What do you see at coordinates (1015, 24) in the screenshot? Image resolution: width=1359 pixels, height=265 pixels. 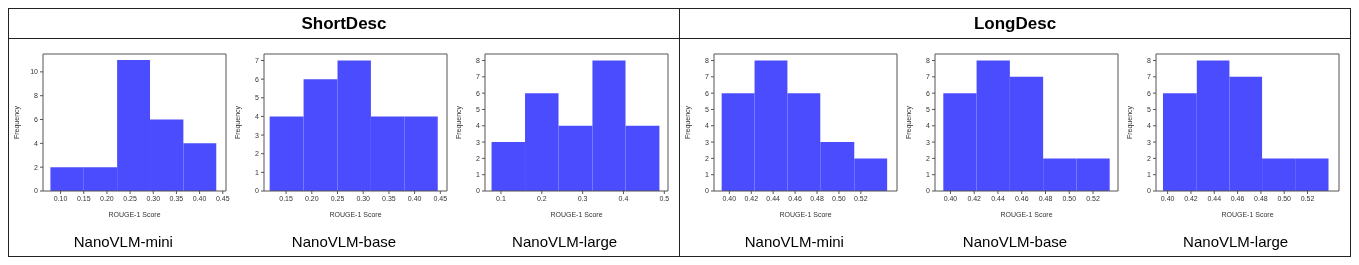 I see `text: LongDesc` at bounding box center [1015, 24].